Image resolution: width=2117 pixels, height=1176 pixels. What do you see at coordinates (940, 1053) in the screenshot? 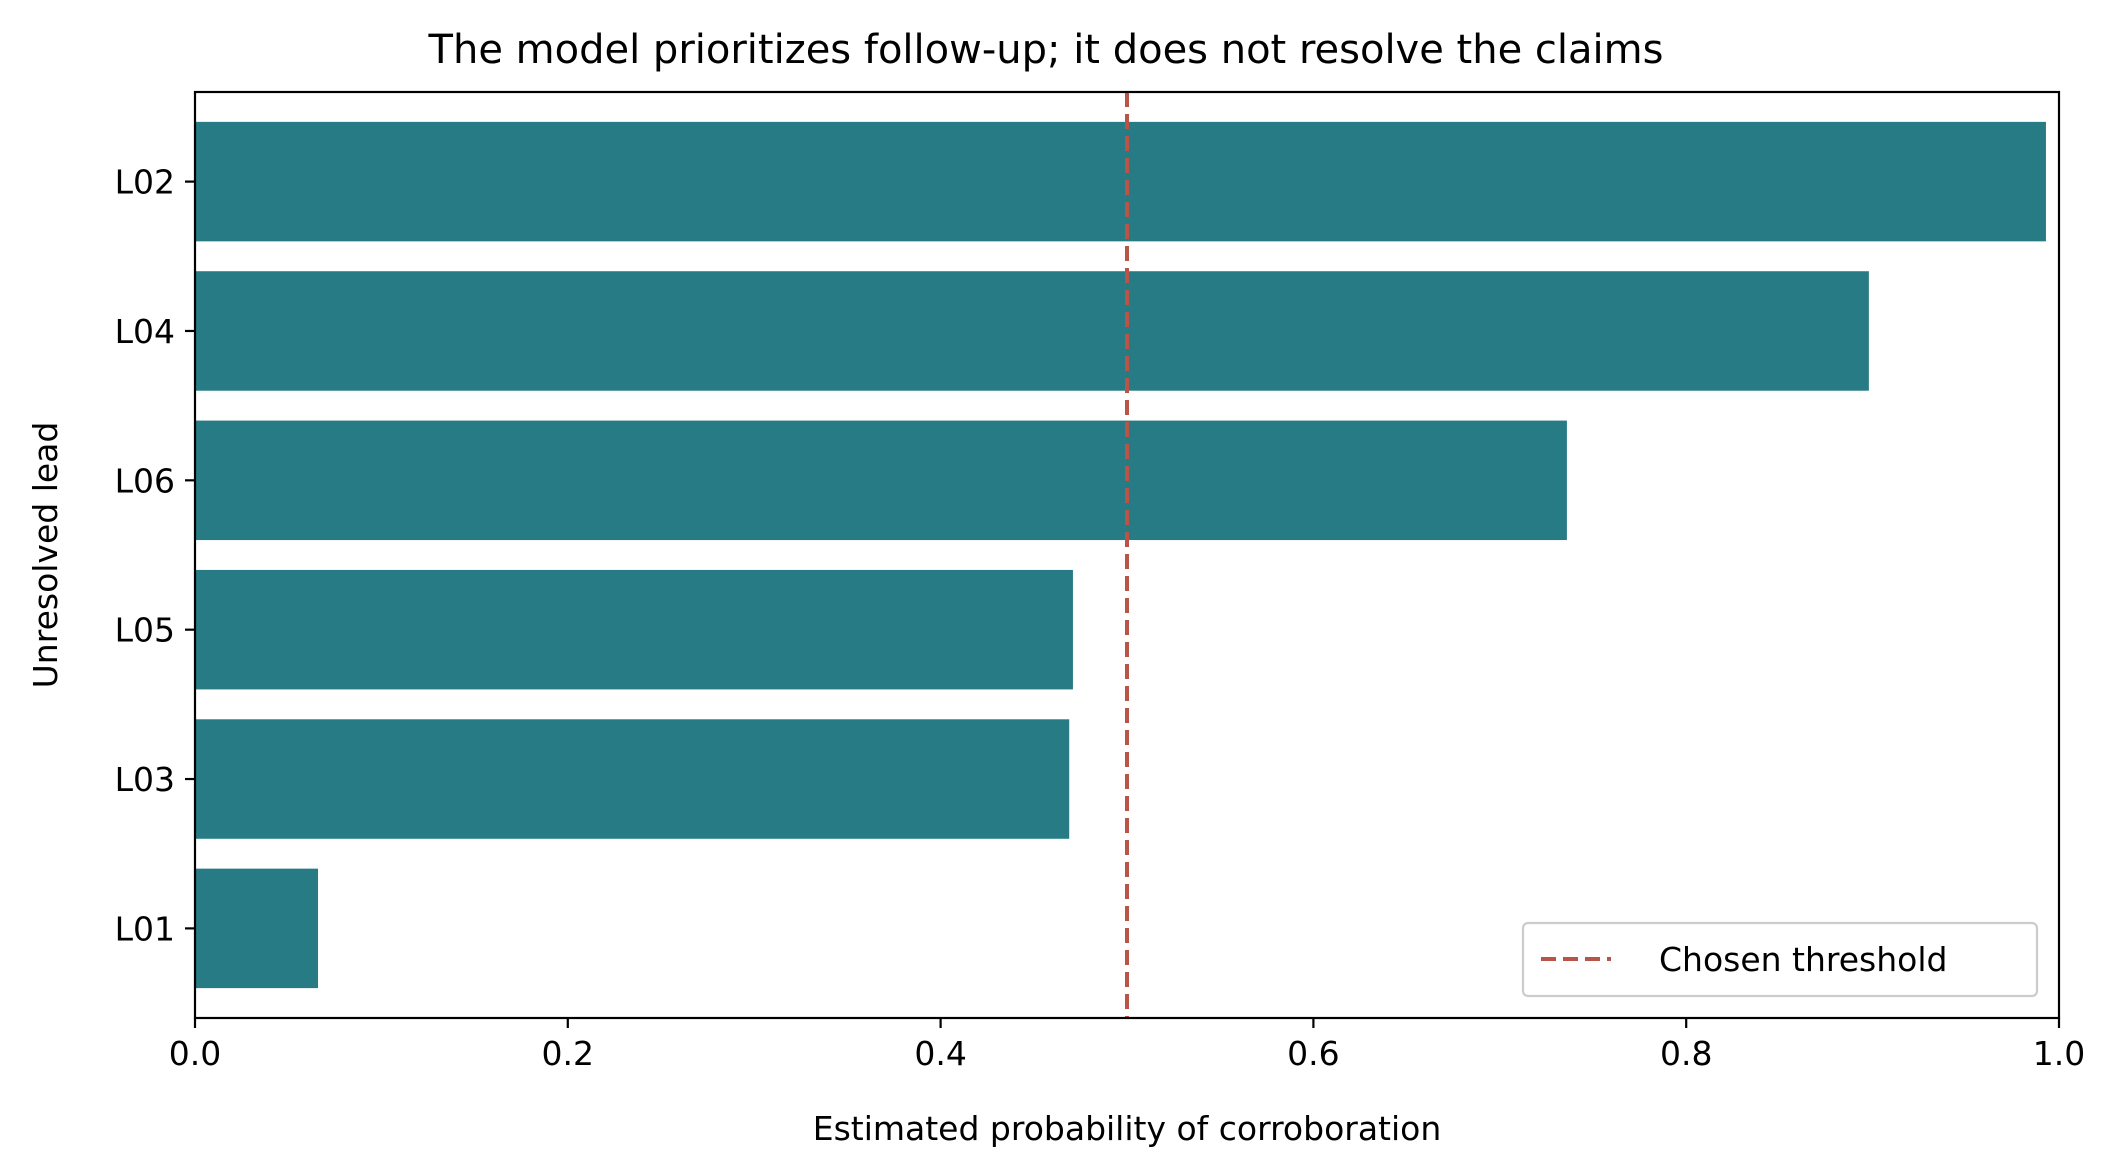
I see `x-tick-label: 0.4` at bounding box center [940, 1053].